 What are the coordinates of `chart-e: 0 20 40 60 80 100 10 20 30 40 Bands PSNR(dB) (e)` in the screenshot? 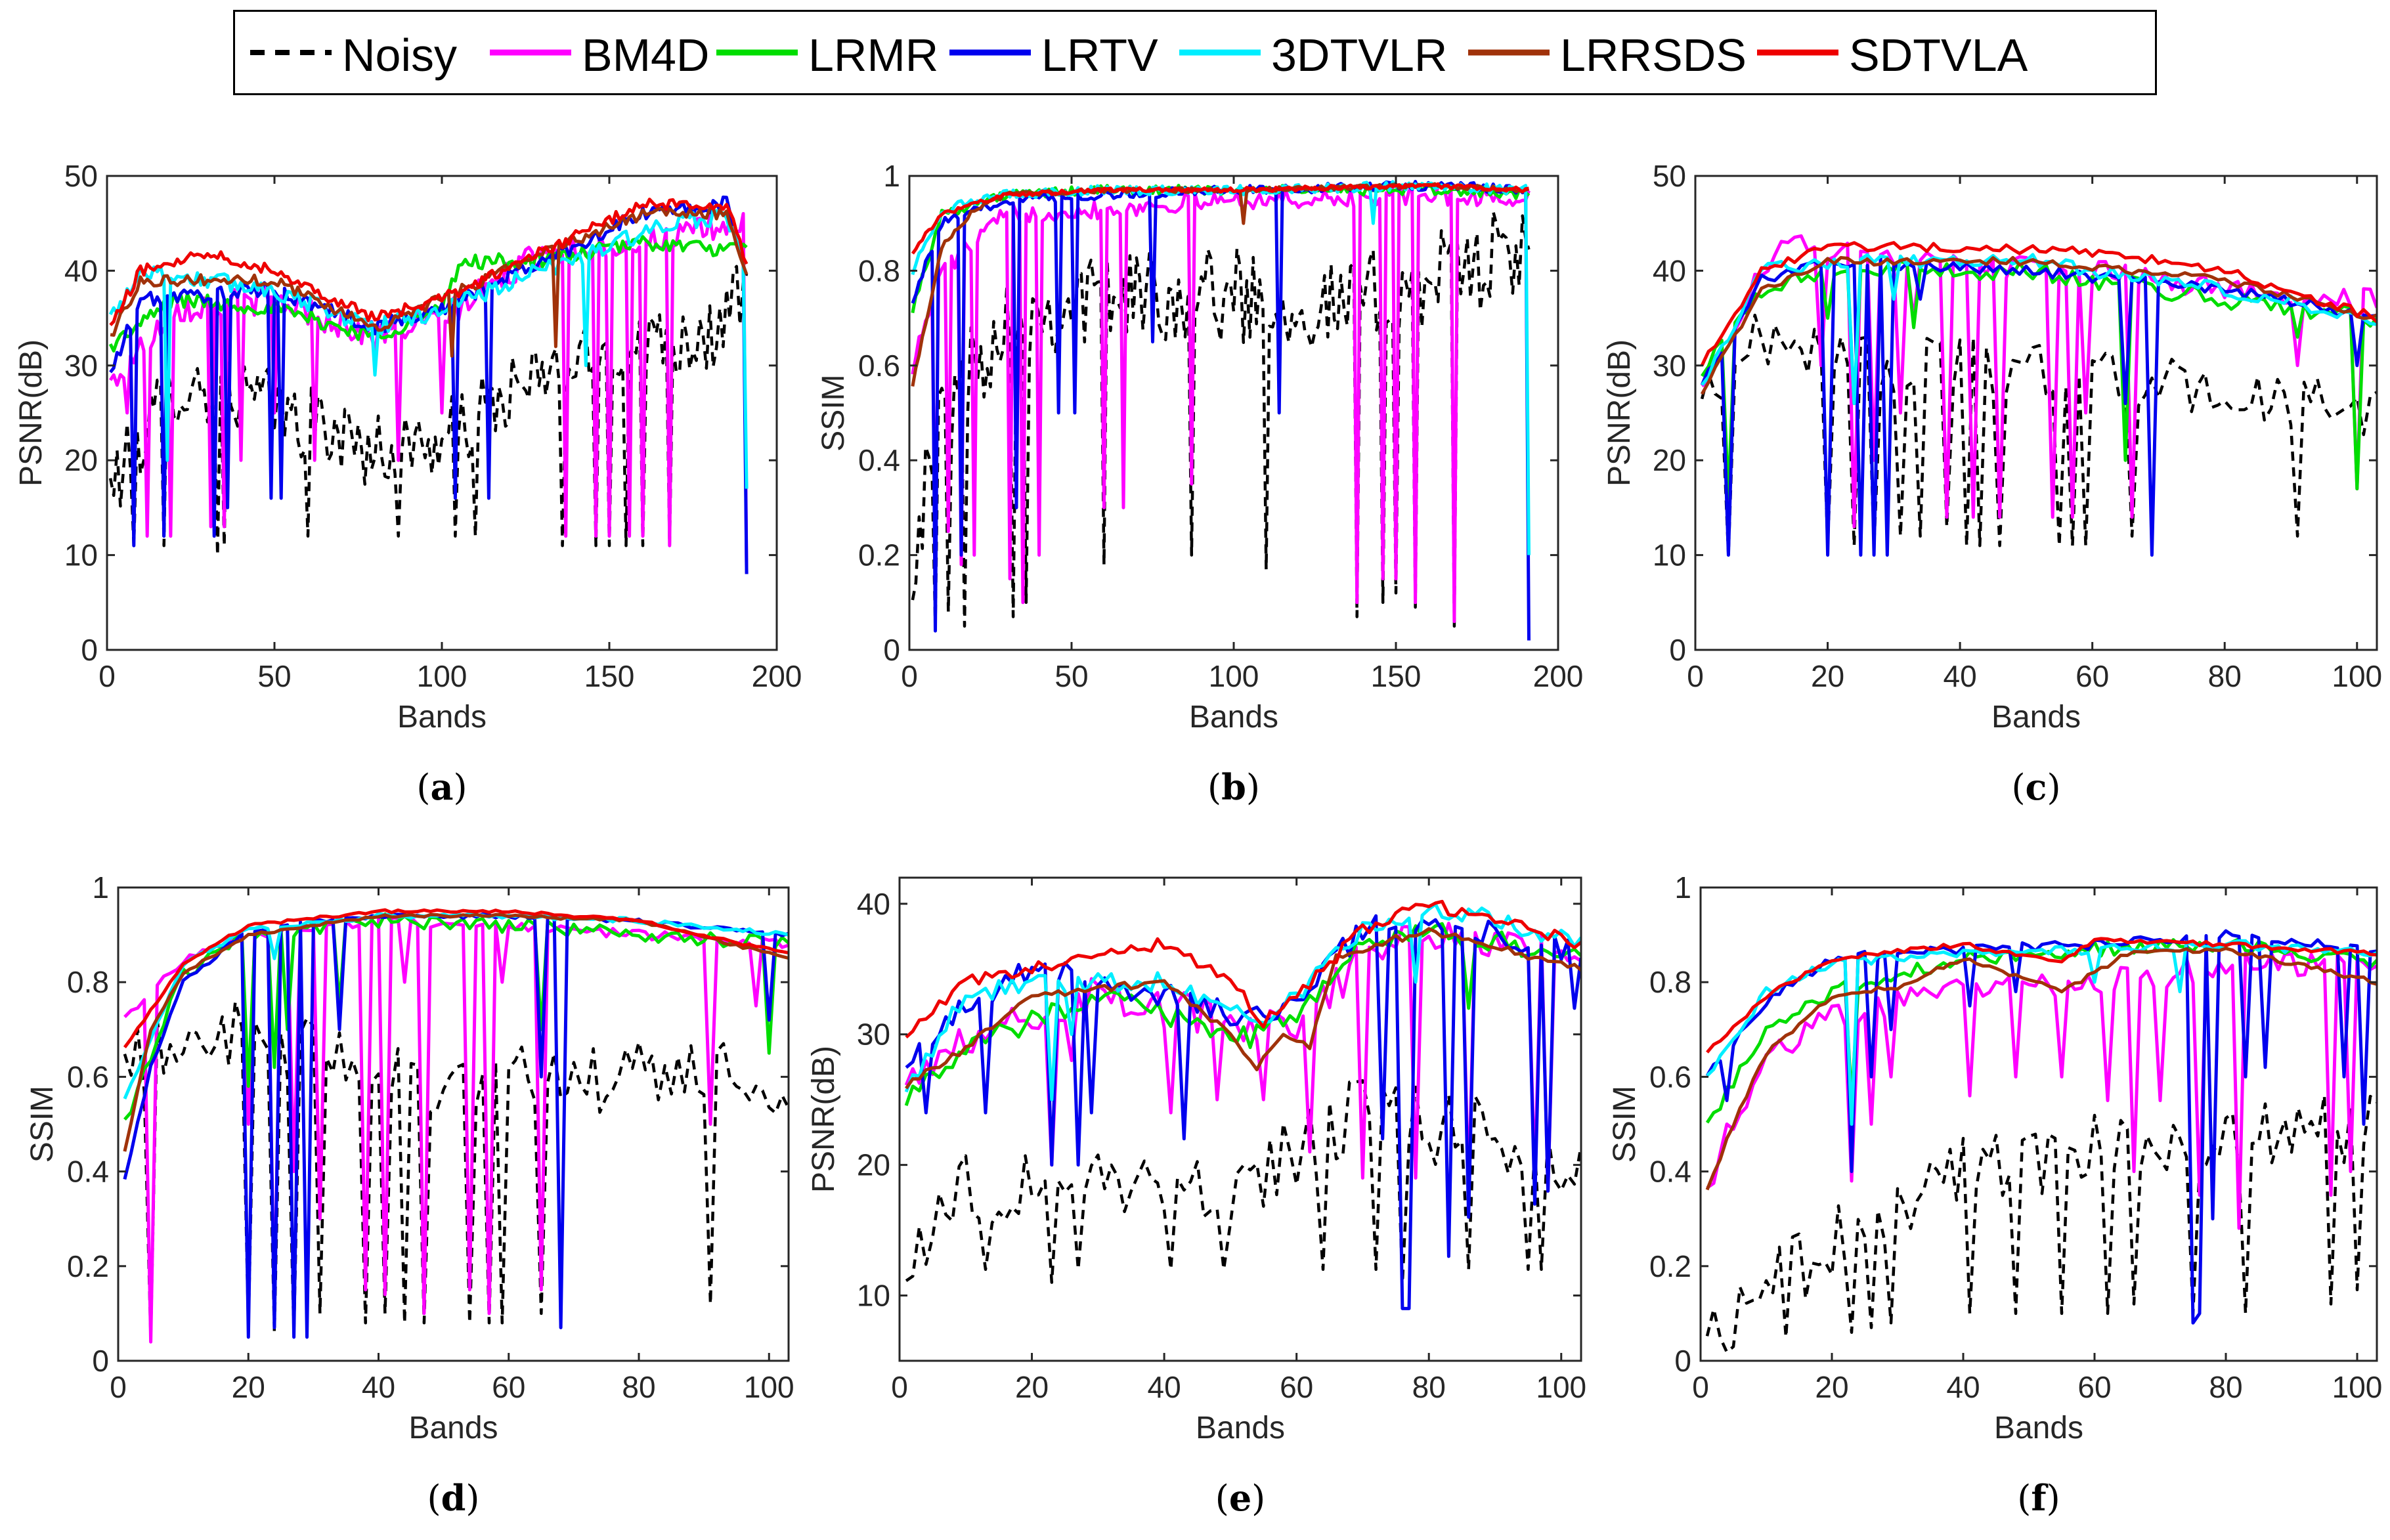 It's located at (1196, 1197).